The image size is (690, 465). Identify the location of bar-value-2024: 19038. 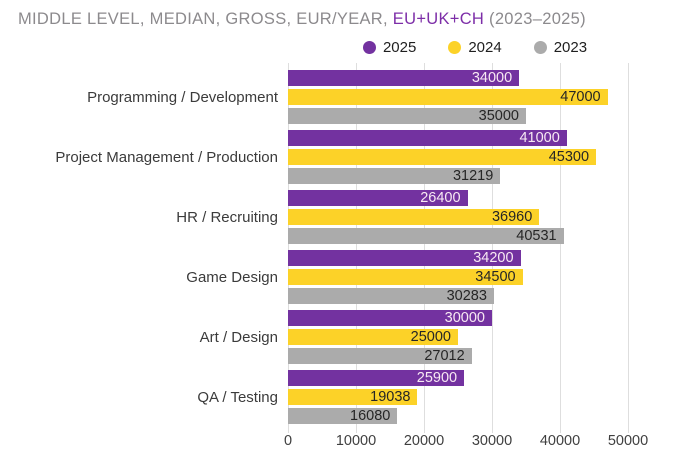
(390, 397).